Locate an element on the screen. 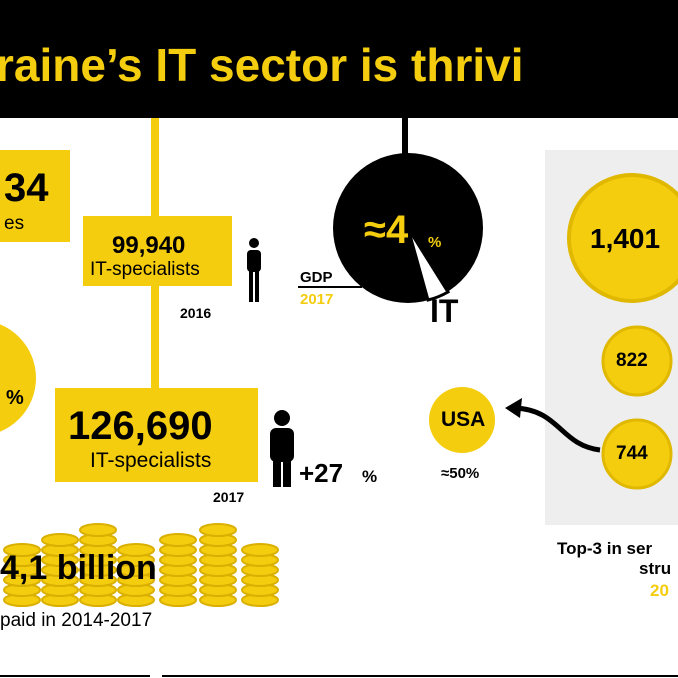 The image size is (678, 678). left-box is located at coordinates (35, 196).